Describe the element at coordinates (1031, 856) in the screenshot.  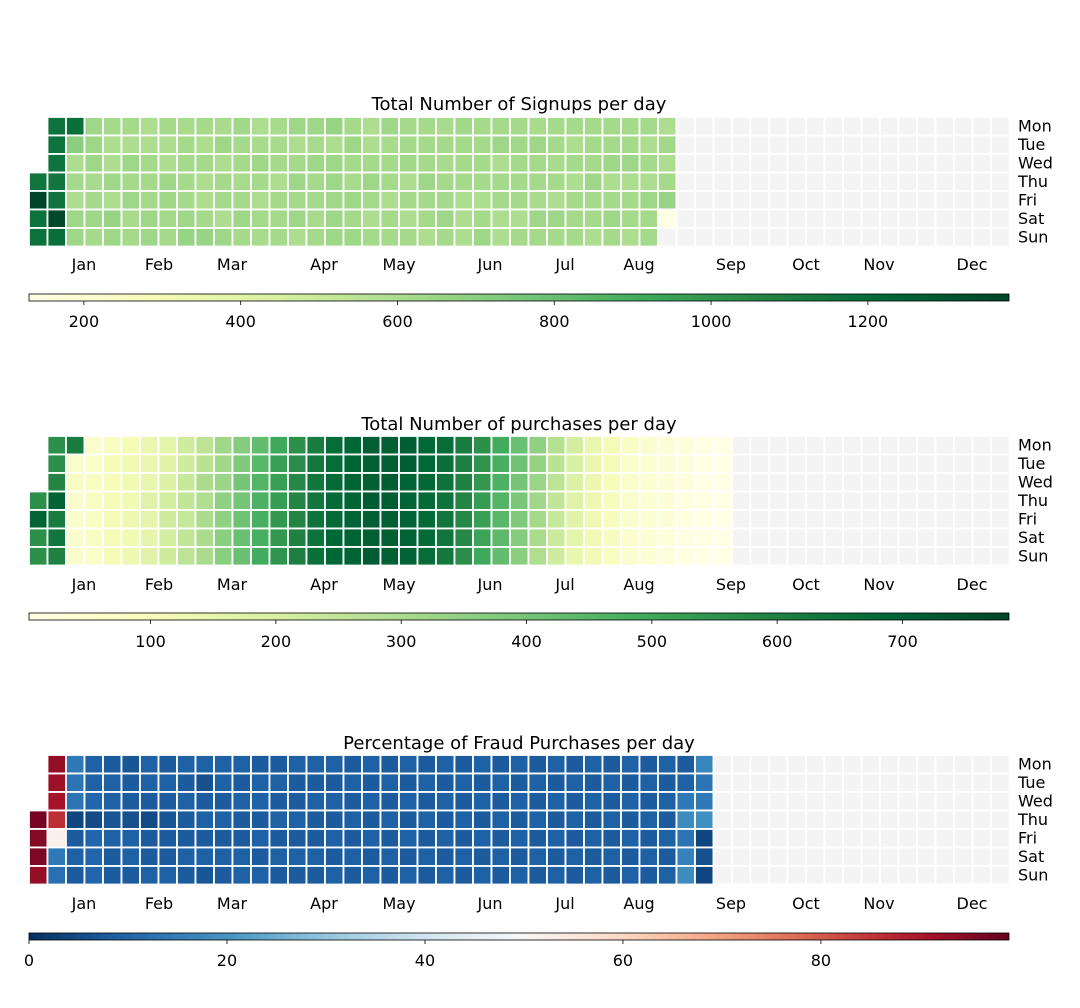
I see `weekday-label: Sat` at that location.